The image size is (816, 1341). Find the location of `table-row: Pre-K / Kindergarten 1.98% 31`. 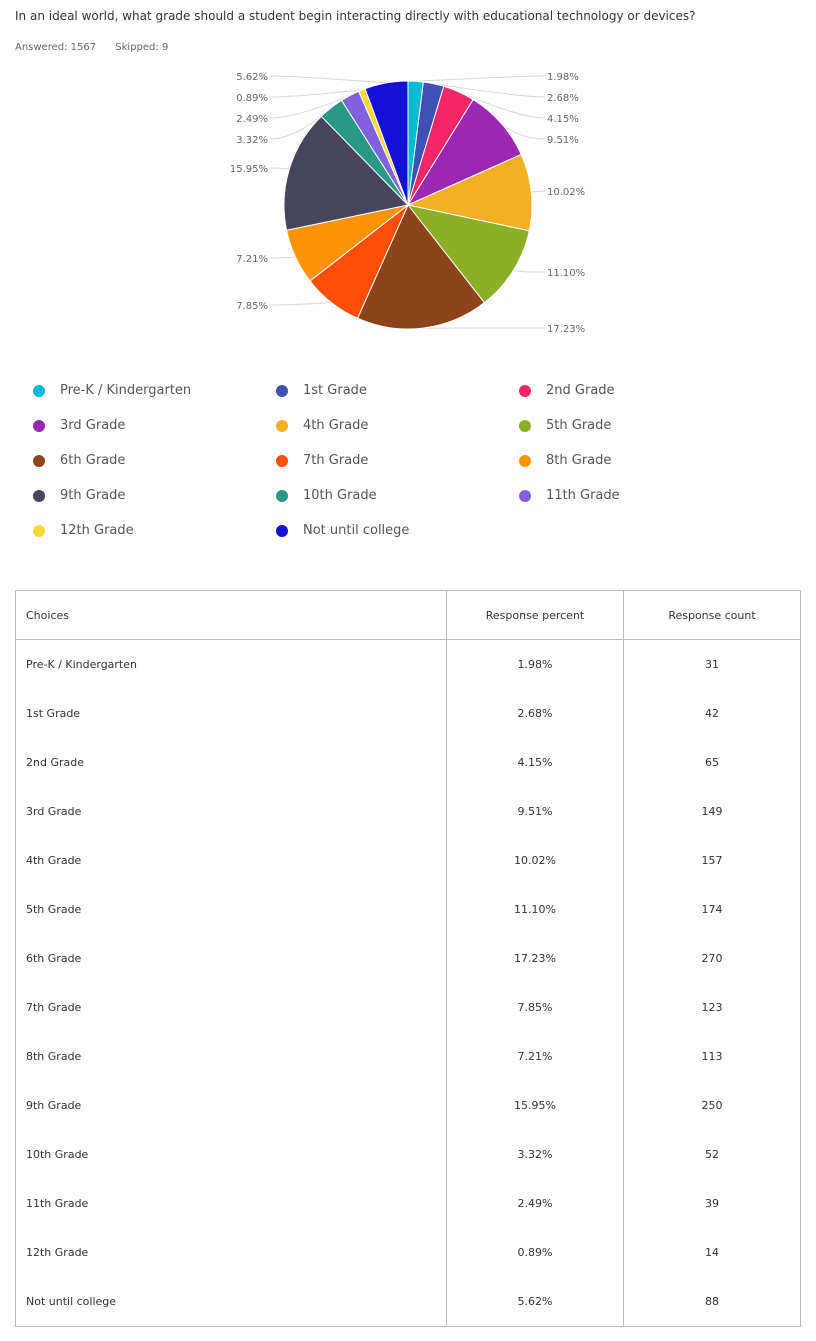

table-row: Pre-K / Kindergarten 1.98% 31 is located at coordinates (408, 664).